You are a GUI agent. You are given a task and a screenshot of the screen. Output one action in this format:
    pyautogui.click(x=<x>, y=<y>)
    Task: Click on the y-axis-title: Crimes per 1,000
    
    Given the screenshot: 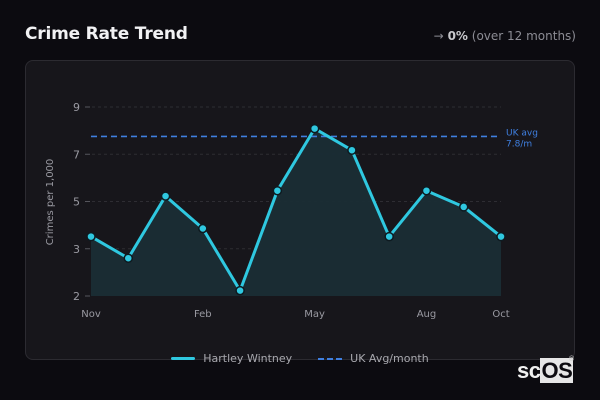 What is the action you would take?
    pyautogui.click(x=50, y=202)
    